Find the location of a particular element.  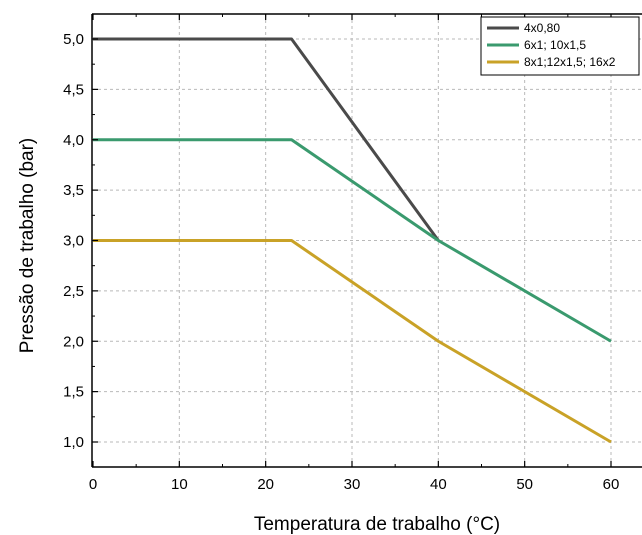

y-tick-label-5: 3,5 is located at coordinates (73, 190).